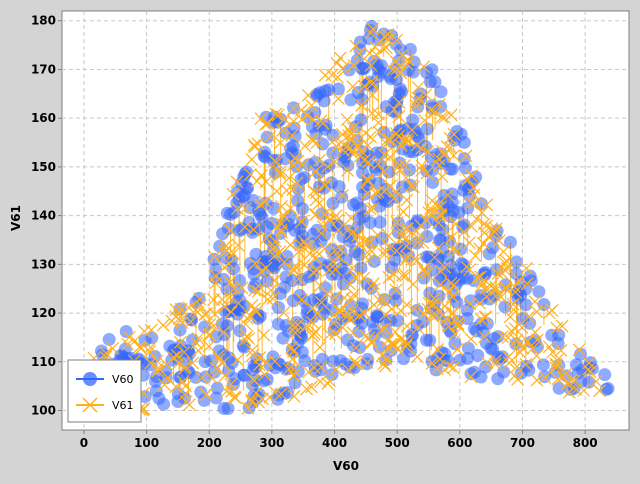 The height and width of the screenshot is (484, 640). Describe the element at coordinates (90, 405) in the screenshot. I see `legend-marker-v61` at that location.